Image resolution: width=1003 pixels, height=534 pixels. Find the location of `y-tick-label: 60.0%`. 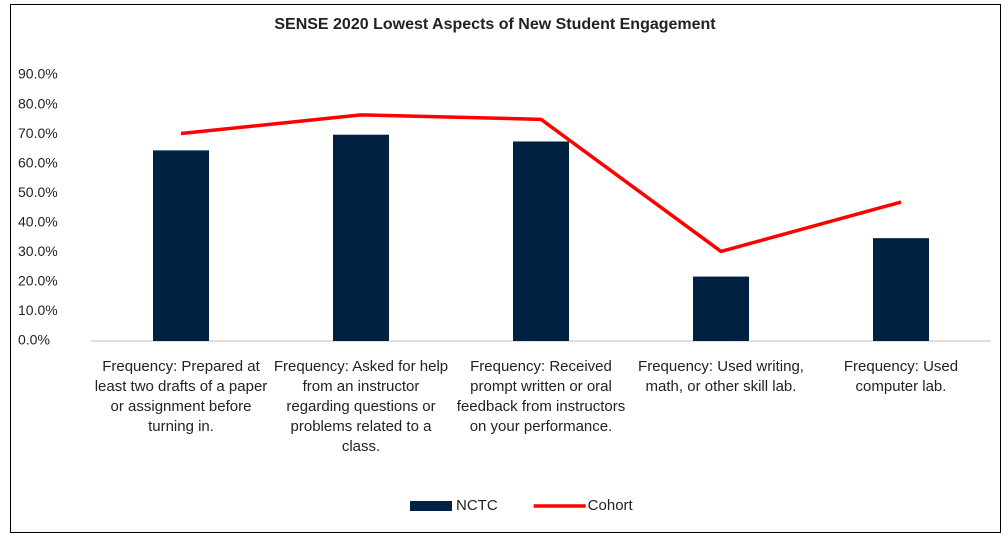

y-tick-label: 60.0% is located at coordinates (38, 162).